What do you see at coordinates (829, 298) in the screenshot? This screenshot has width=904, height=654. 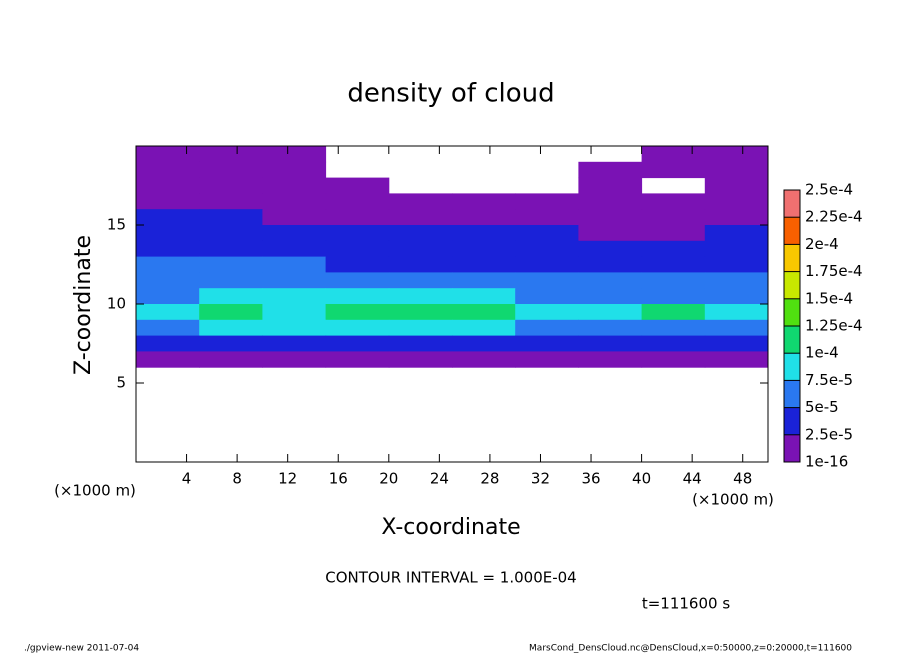 I see `colorbar-label: 1.5e-4` at bounding box center [829, 298].